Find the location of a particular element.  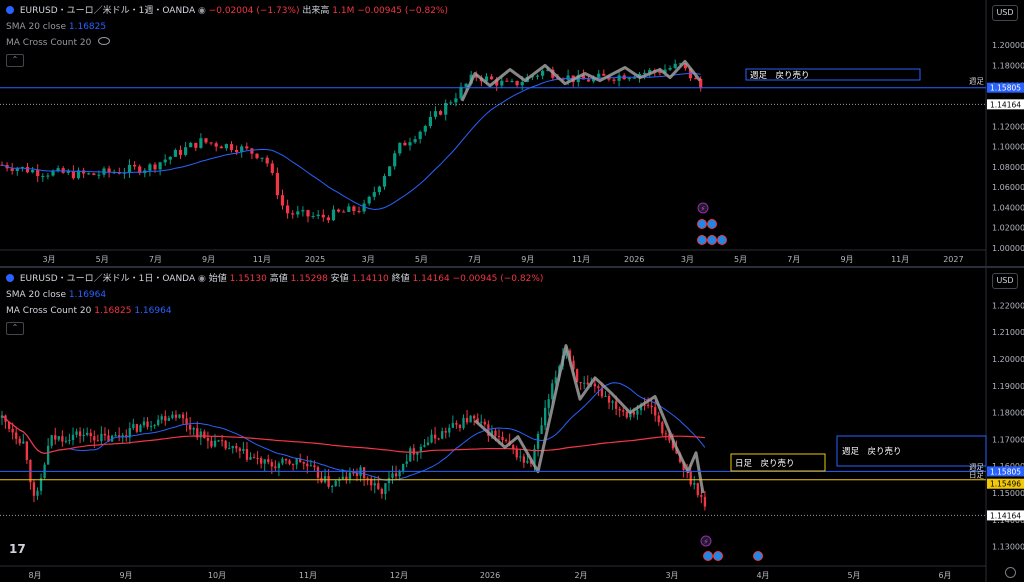

x-tick-label: 4月 is located at coordinates (762, 575).